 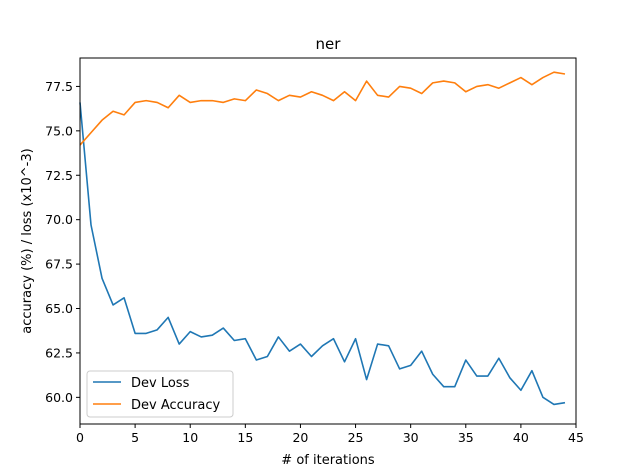 I want to click on x-tick-label: 40, so click(x=521, y=437).